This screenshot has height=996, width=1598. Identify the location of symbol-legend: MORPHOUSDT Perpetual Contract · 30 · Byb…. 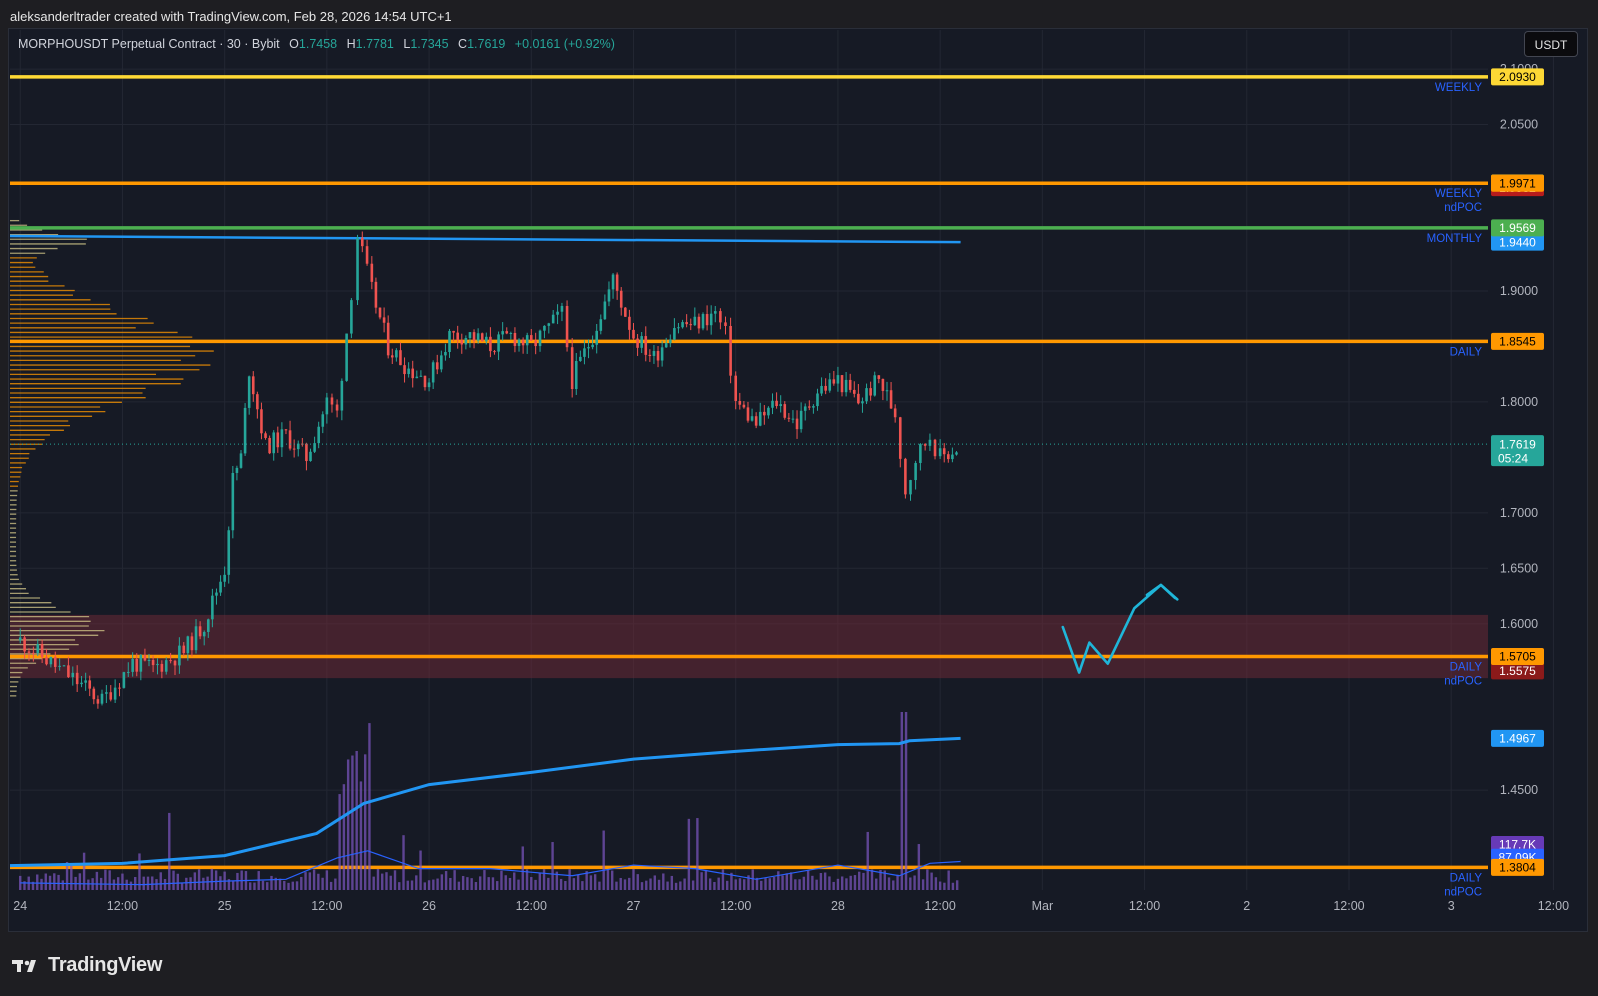
(316, 44).